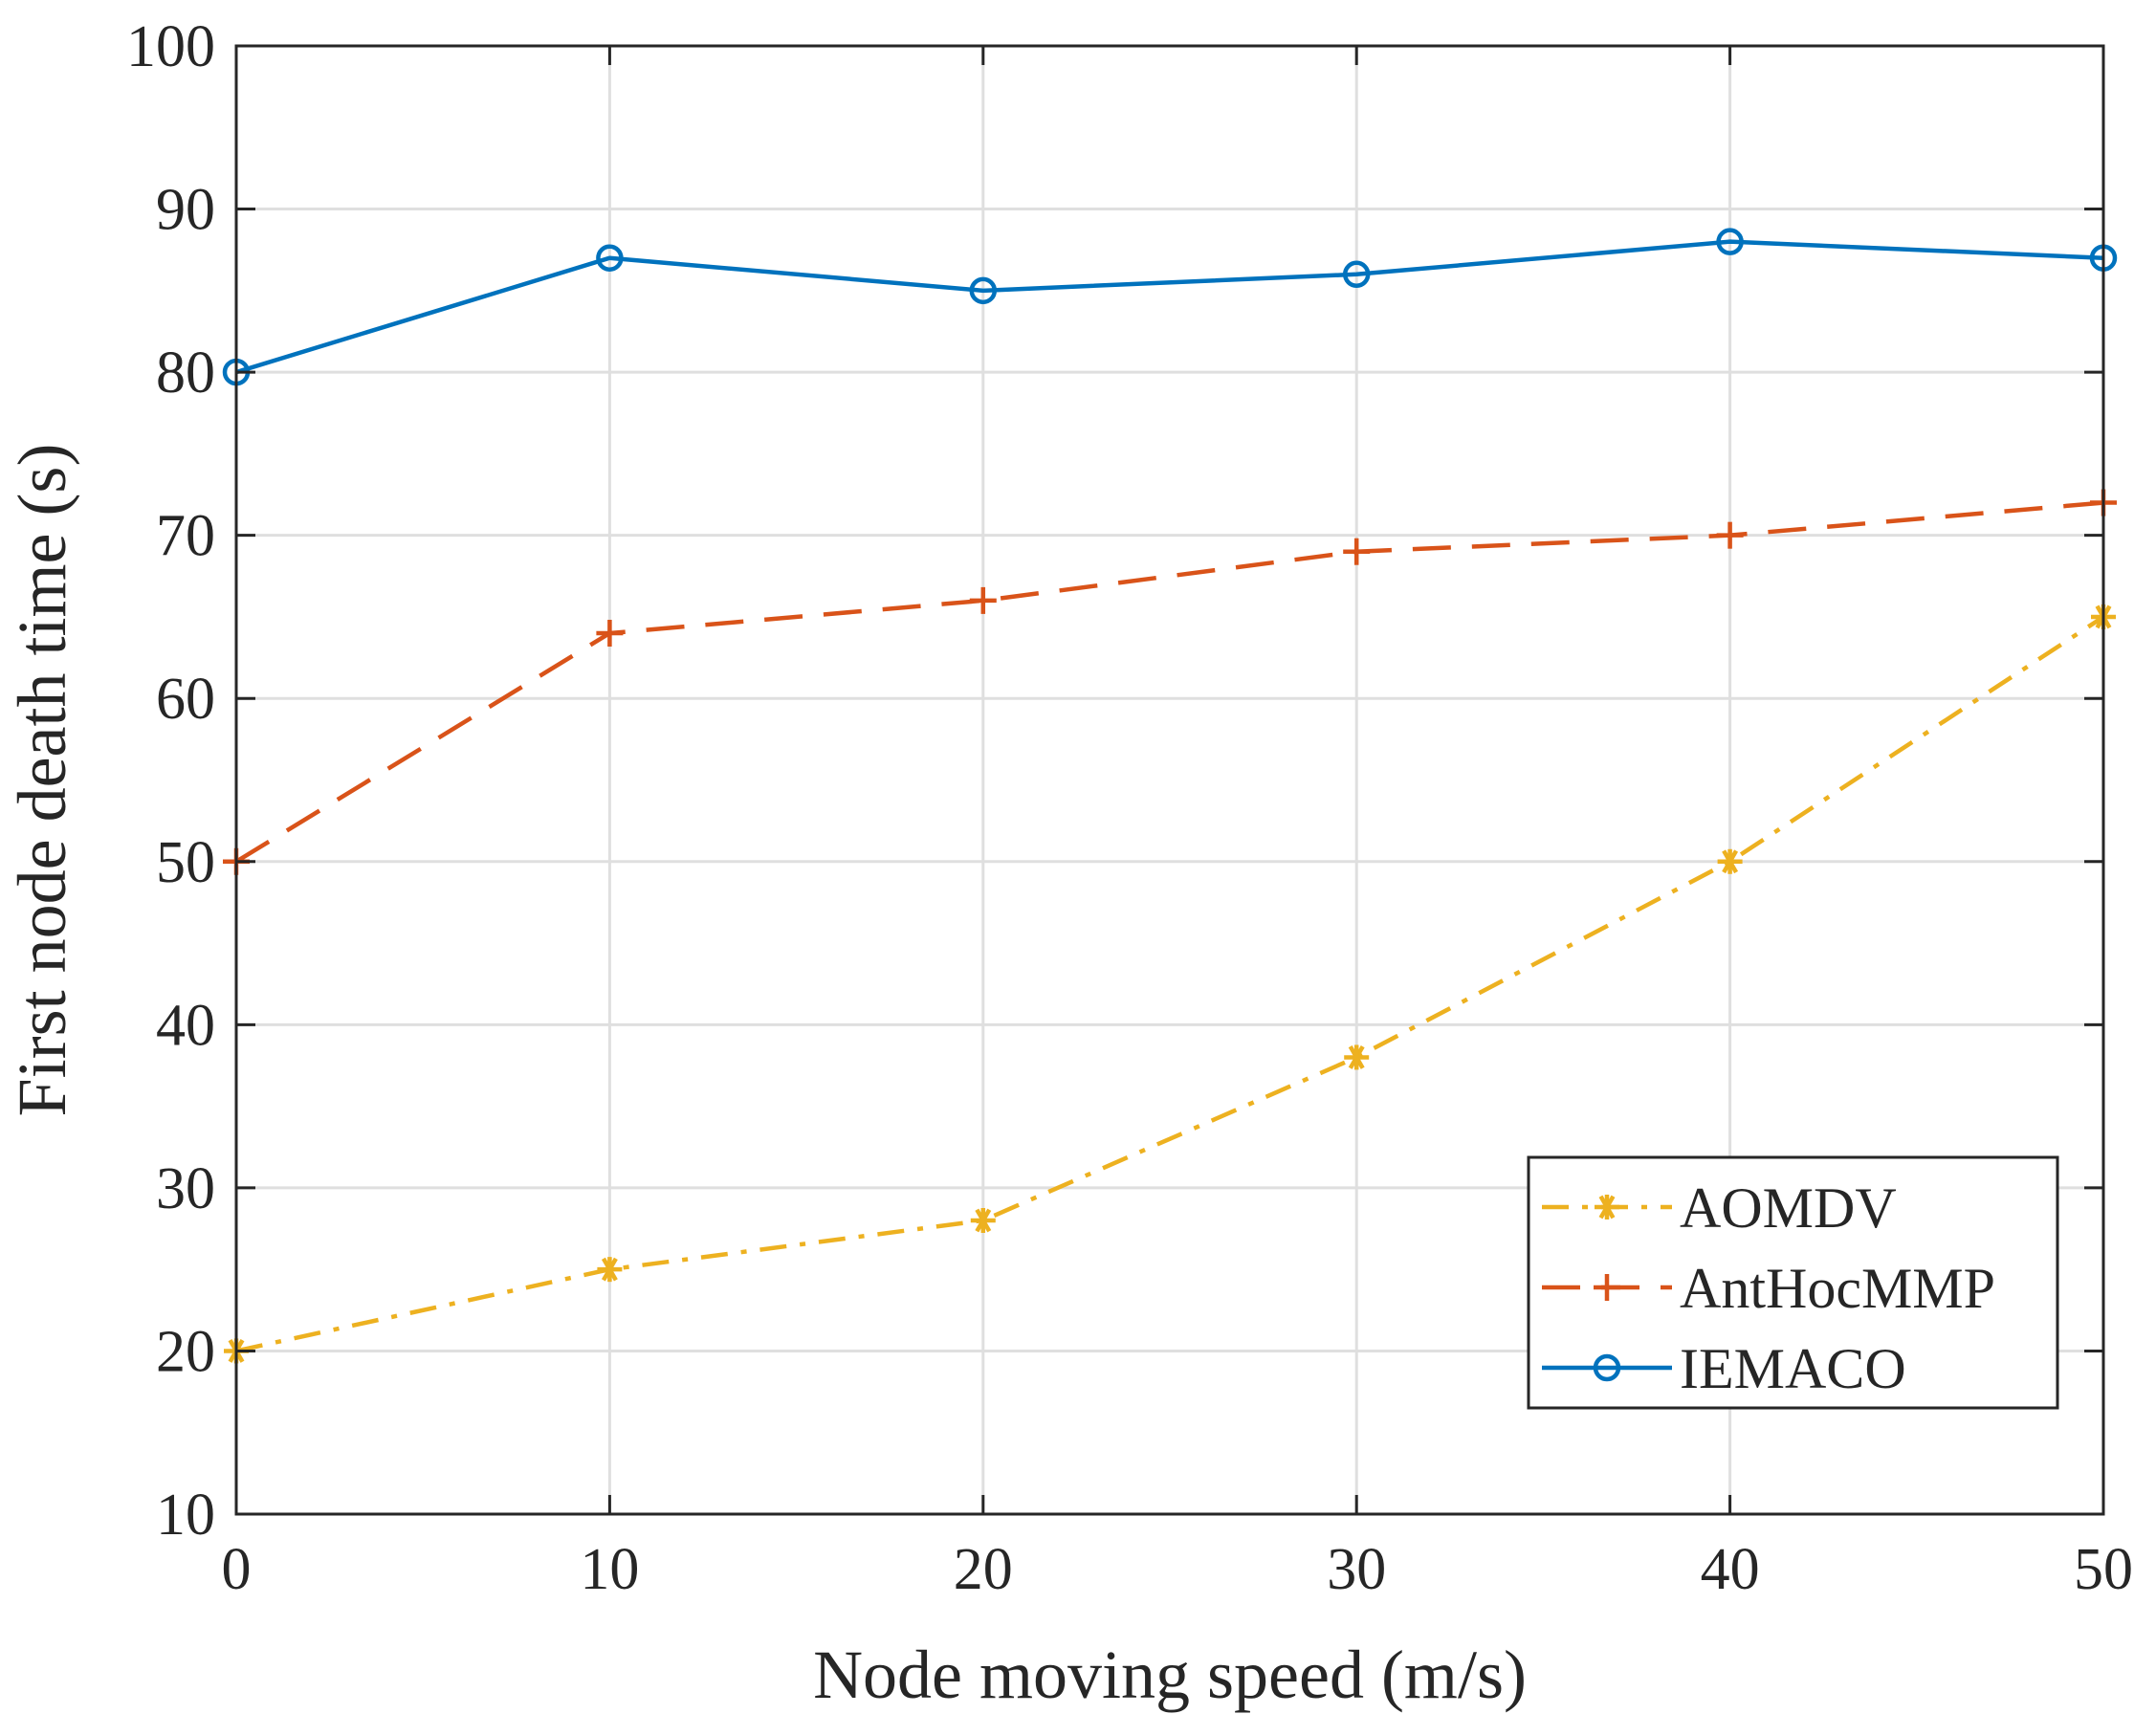 This screenshot has height=1736, width=2156. I want to click on x-tick-label: 30, so click(1356, 1569).